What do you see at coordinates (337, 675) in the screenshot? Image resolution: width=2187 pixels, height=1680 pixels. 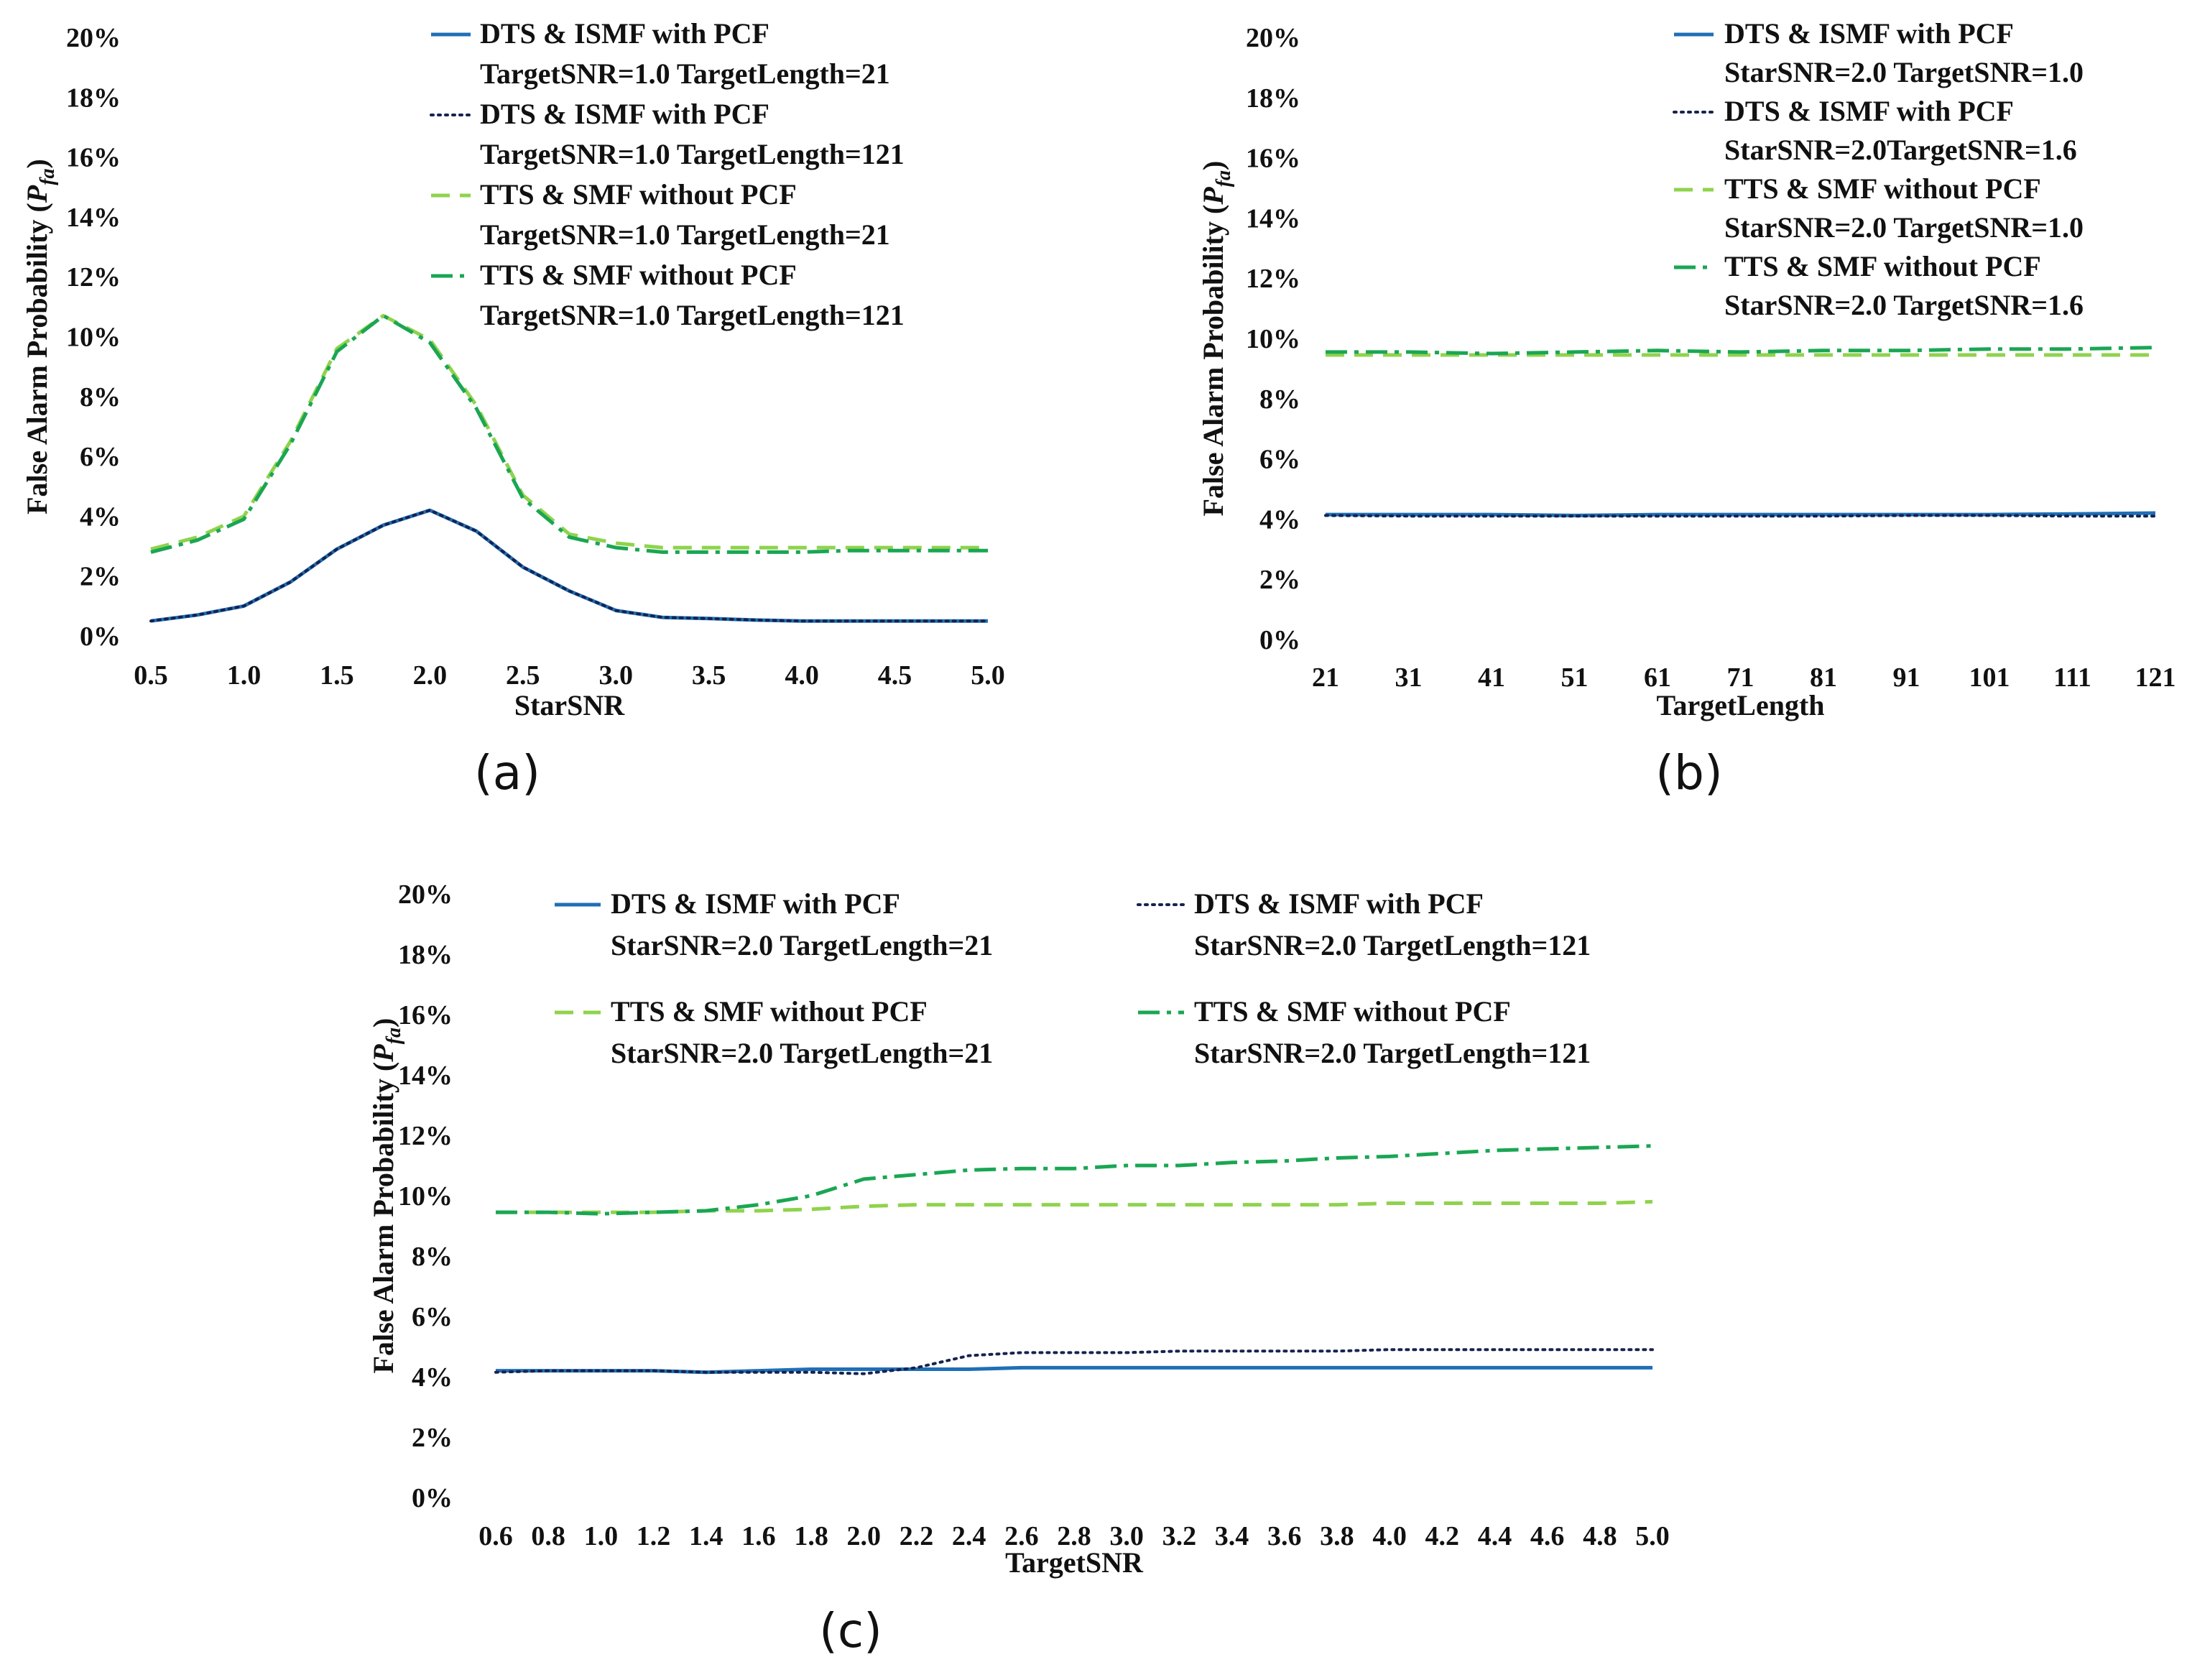 I see `x-tick-label: 1.5` at bounding box center [337, 675].